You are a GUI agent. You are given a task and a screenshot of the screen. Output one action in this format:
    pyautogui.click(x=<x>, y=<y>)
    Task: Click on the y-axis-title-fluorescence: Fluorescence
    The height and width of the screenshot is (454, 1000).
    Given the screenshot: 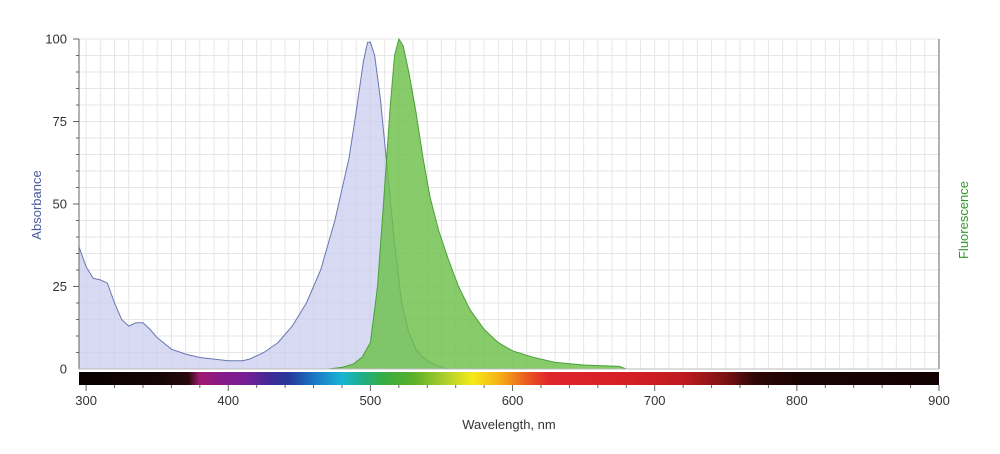 What is the action you would take?
    pyautogui.click(x=963, y=220)
    